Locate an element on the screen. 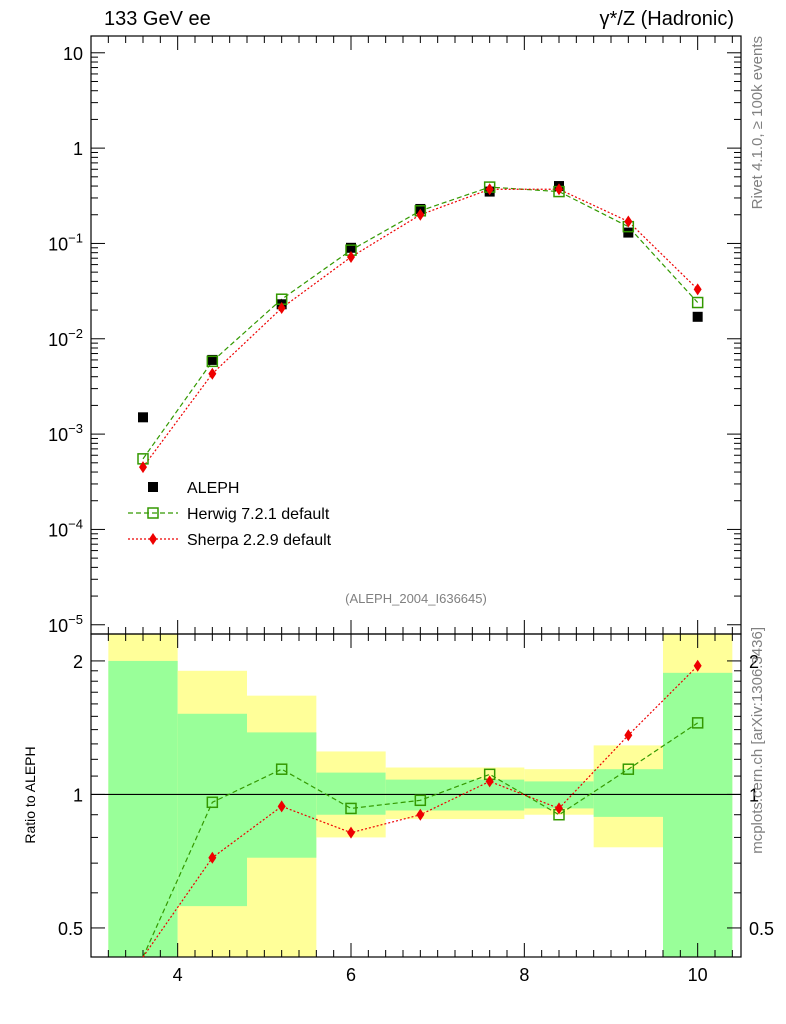 The height and width of the screenshot is (1024, 786). right-title: γ*/Z (Hadronic) is located at coordinates (666, 19).